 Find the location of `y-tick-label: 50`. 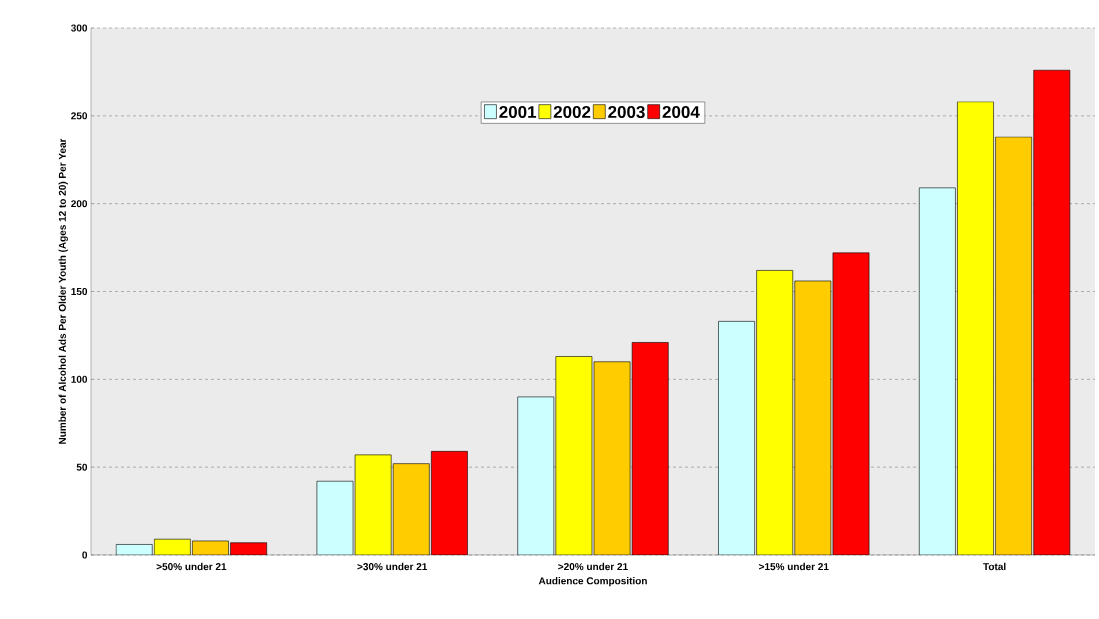

y-tick-label: 50 is located at coordinates (82, 467).